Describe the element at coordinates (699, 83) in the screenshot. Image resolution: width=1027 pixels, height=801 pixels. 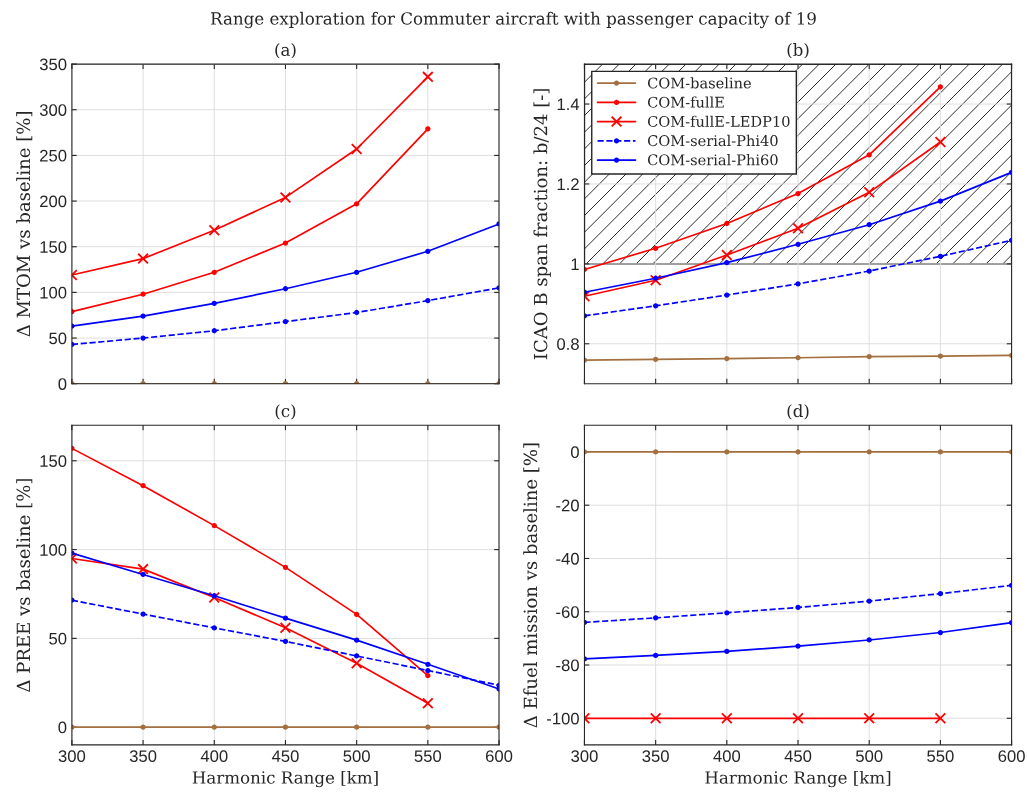
I see `legend-label: COM-baseline` at that location.